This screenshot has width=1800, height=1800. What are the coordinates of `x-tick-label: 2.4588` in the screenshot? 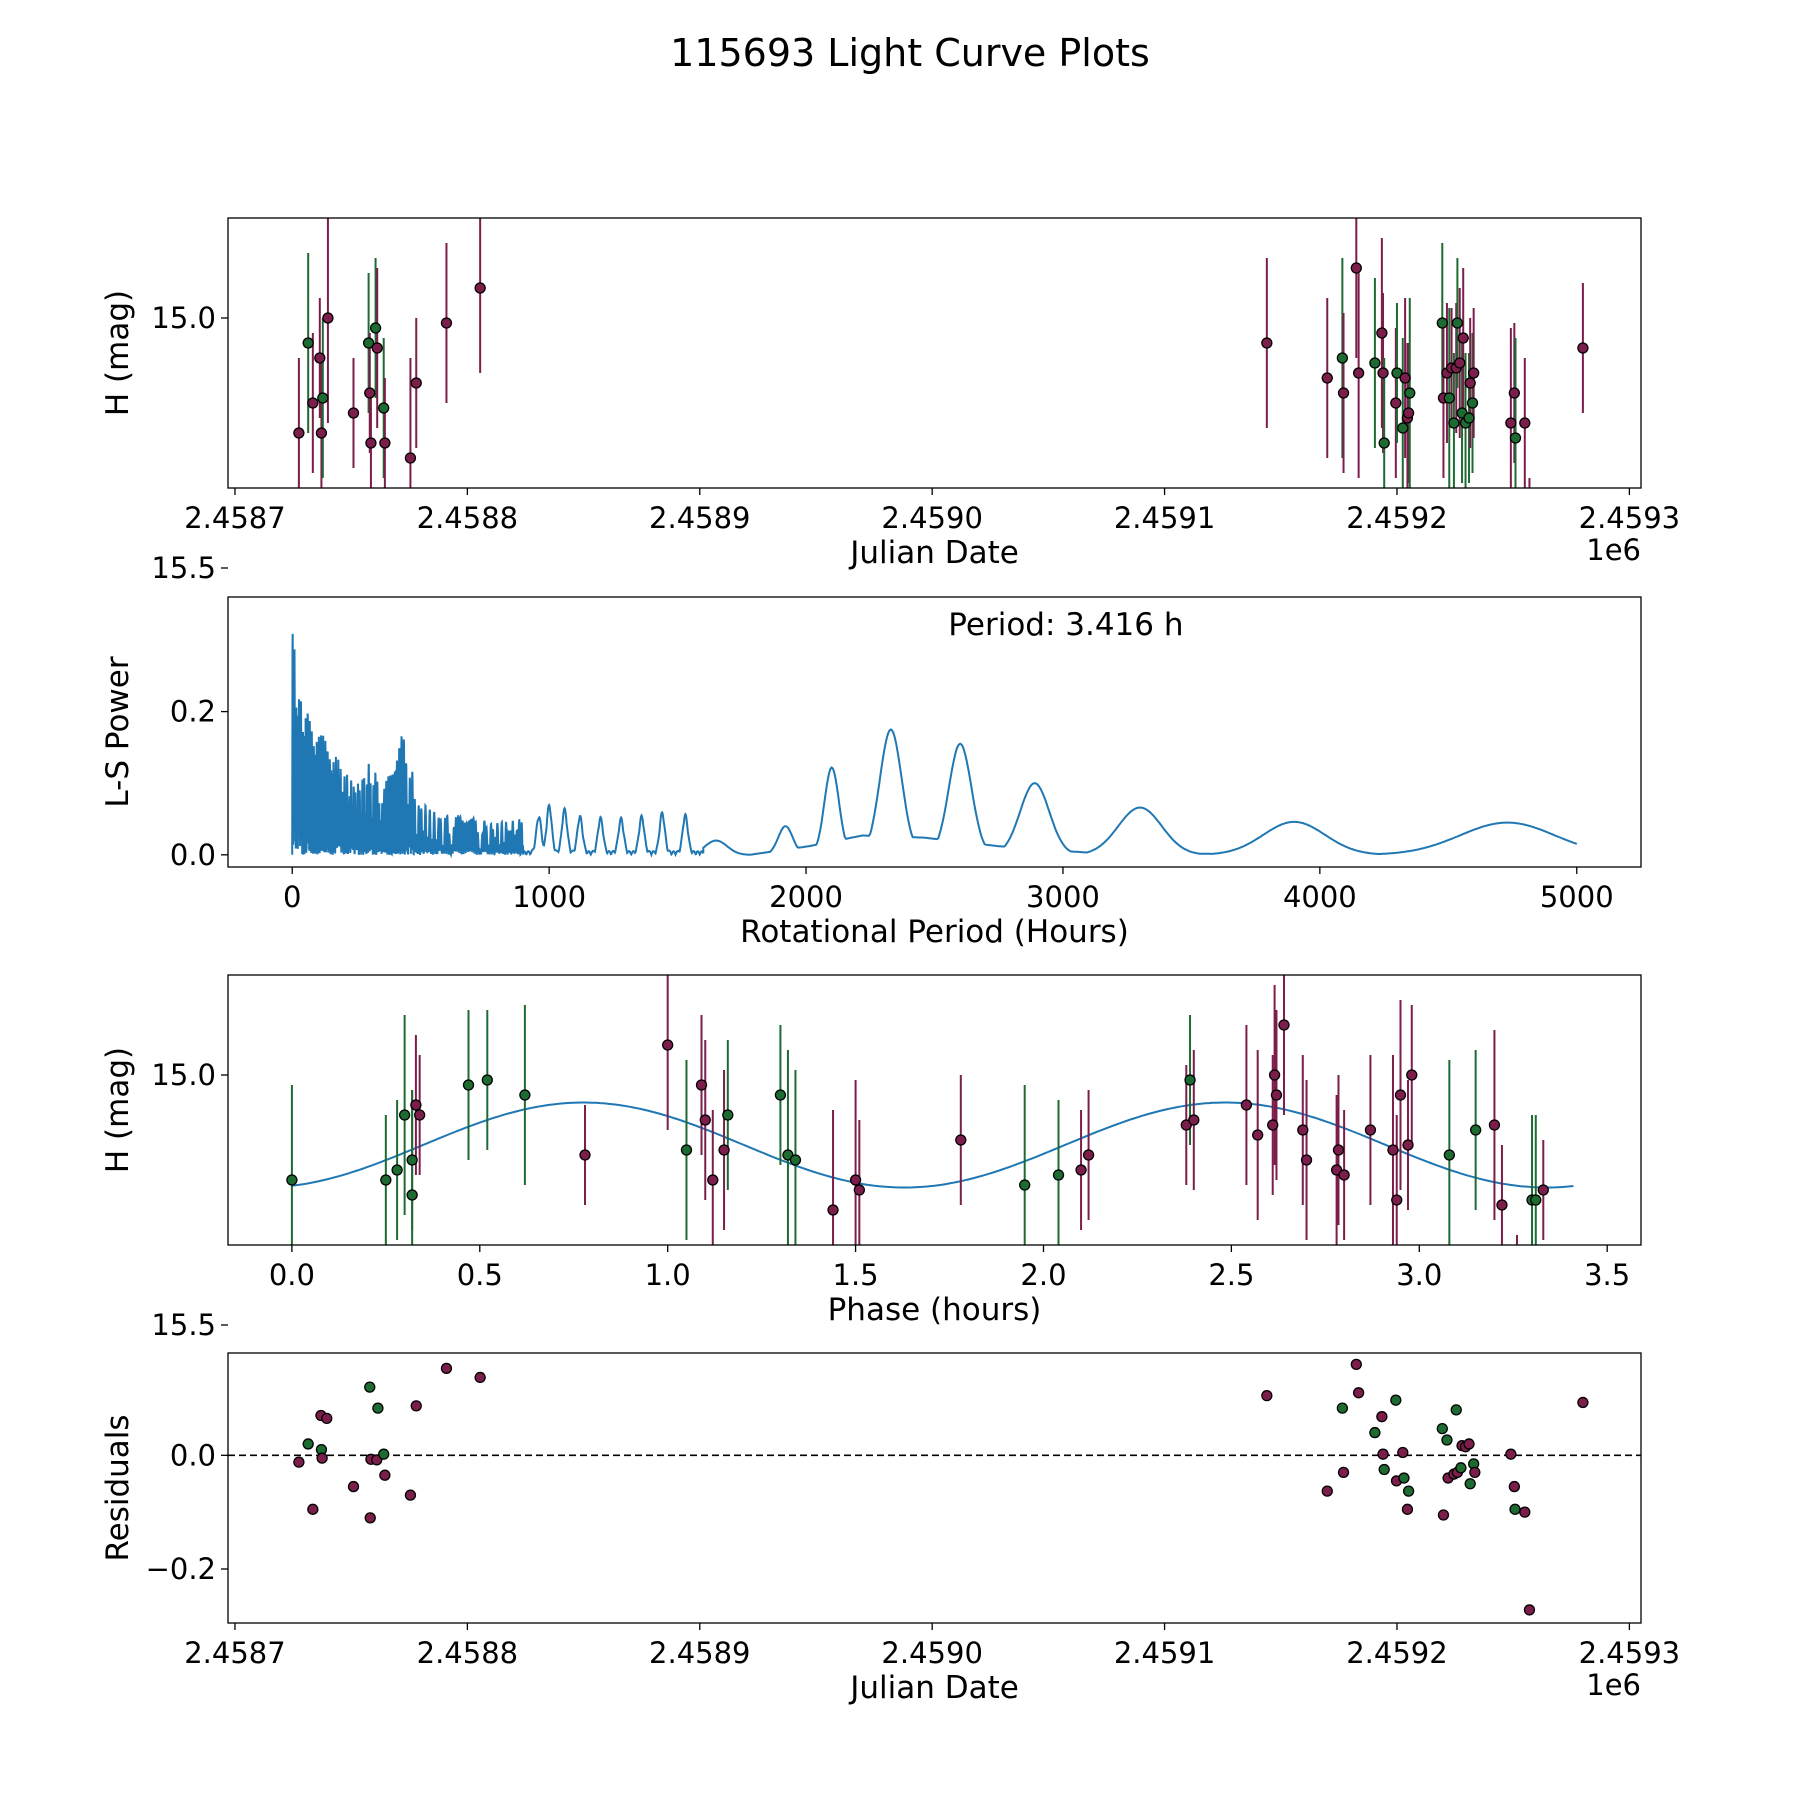 It's located at (467, 1653).